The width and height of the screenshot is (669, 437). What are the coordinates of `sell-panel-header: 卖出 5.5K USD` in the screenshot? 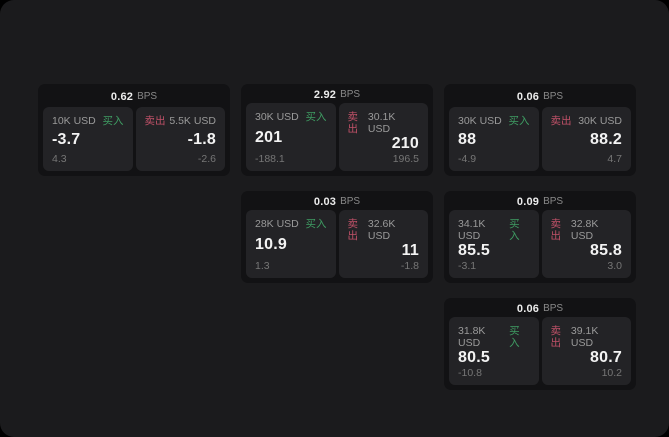 It's located at (181, 121).